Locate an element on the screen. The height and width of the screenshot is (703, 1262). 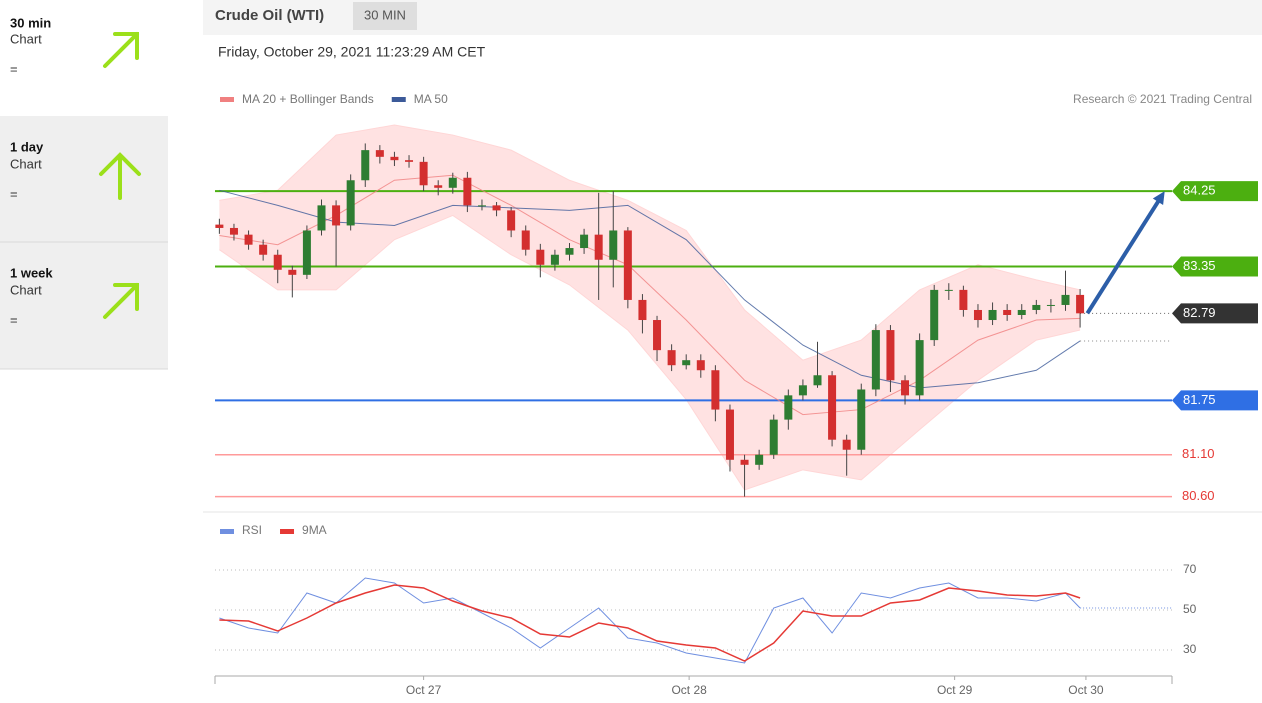
x-tick-label: Oct 30 is located at coordinates (1086, 690).